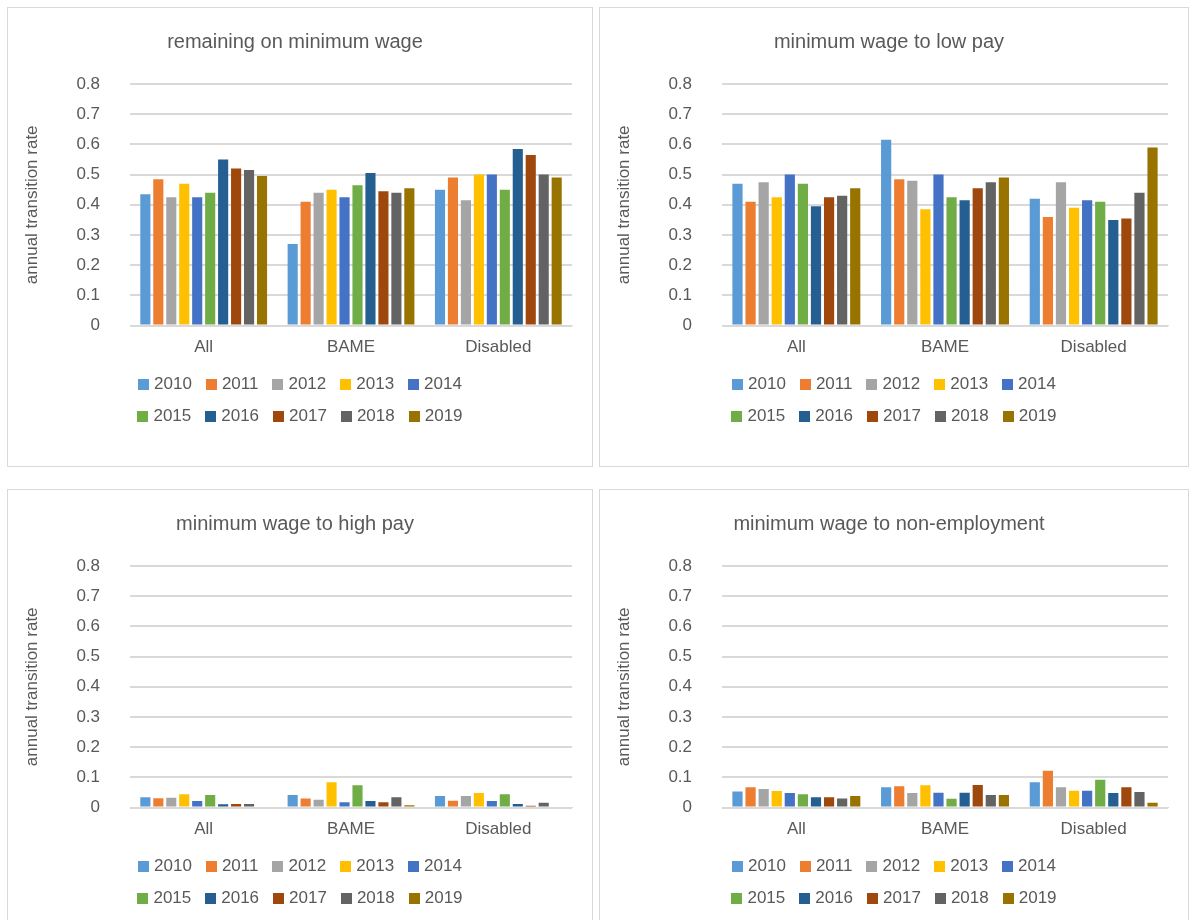 The width and height of the screenshot is (1195, 920). What do you see at coordinates (240, 416) in the screenshot?
I see `legend-label: 2016` at bounding box center [240, 416].